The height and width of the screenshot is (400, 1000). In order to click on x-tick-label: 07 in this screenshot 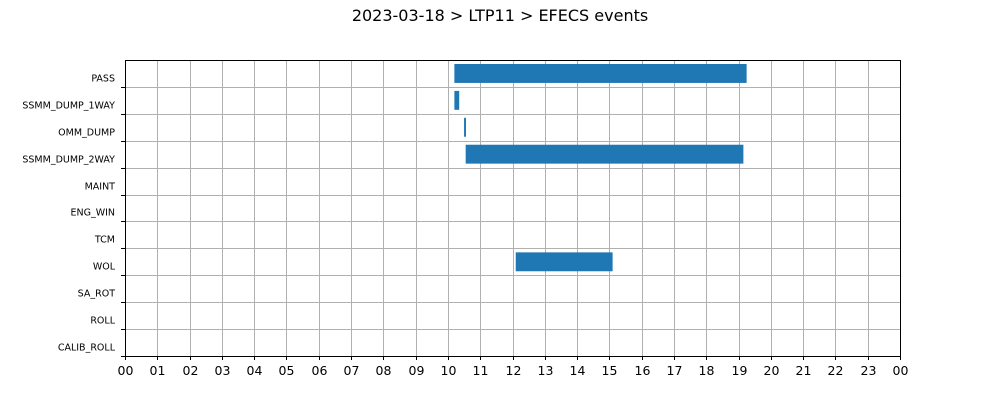, I will do `click(352, 370)`.